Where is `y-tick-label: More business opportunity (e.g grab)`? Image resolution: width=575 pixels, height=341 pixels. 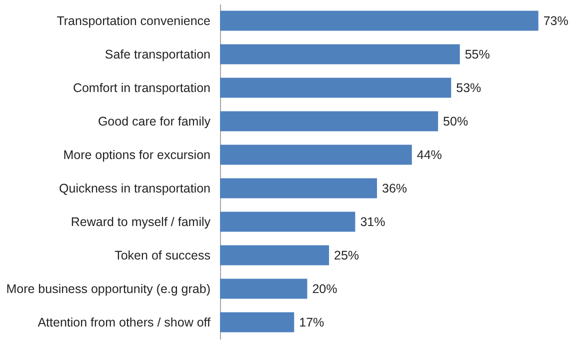 y-tick-label: More business opportunity (e.g grab) is located at coordinates (108, 289).